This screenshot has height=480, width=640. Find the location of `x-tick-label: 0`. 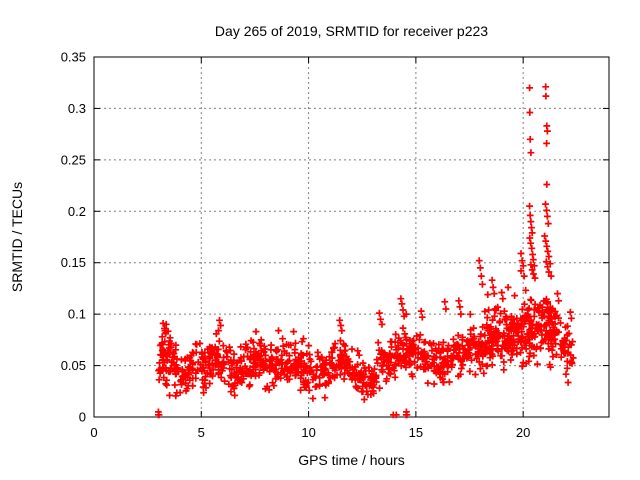

x-tick-label: 0 is located at coordinates (93, 432).